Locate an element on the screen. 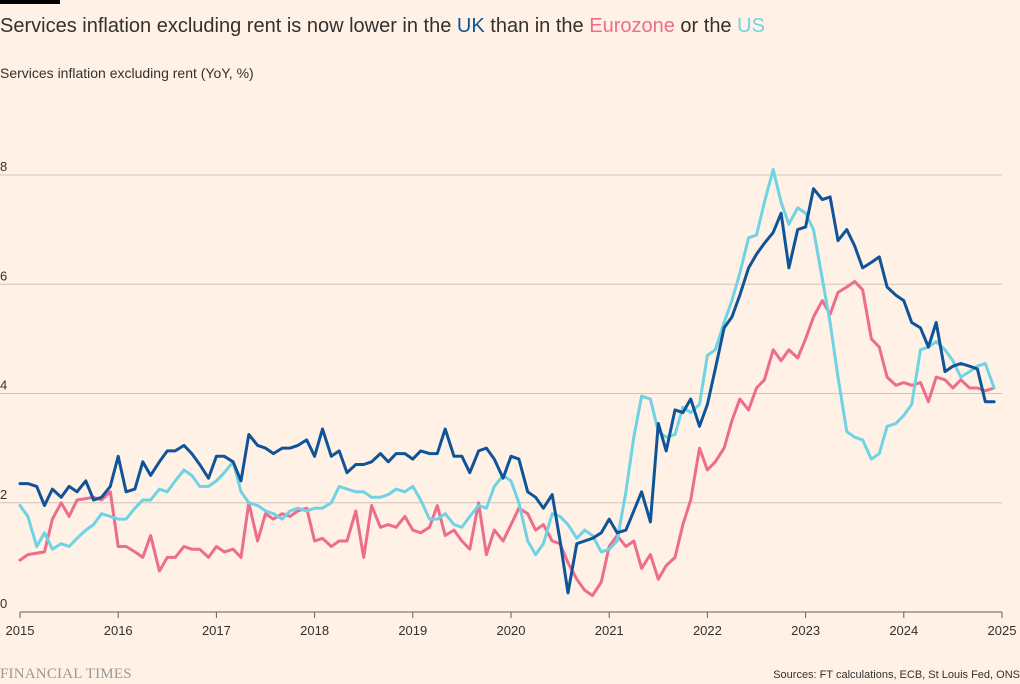  x-tick-label-2019: 2019 is located at coordinates (412, 630).